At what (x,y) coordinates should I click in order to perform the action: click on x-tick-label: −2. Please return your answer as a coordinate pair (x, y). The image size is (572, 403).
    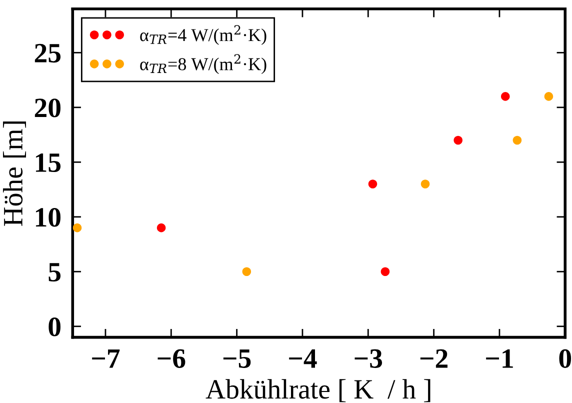
    Looking at the image, I should click on (434, 358).